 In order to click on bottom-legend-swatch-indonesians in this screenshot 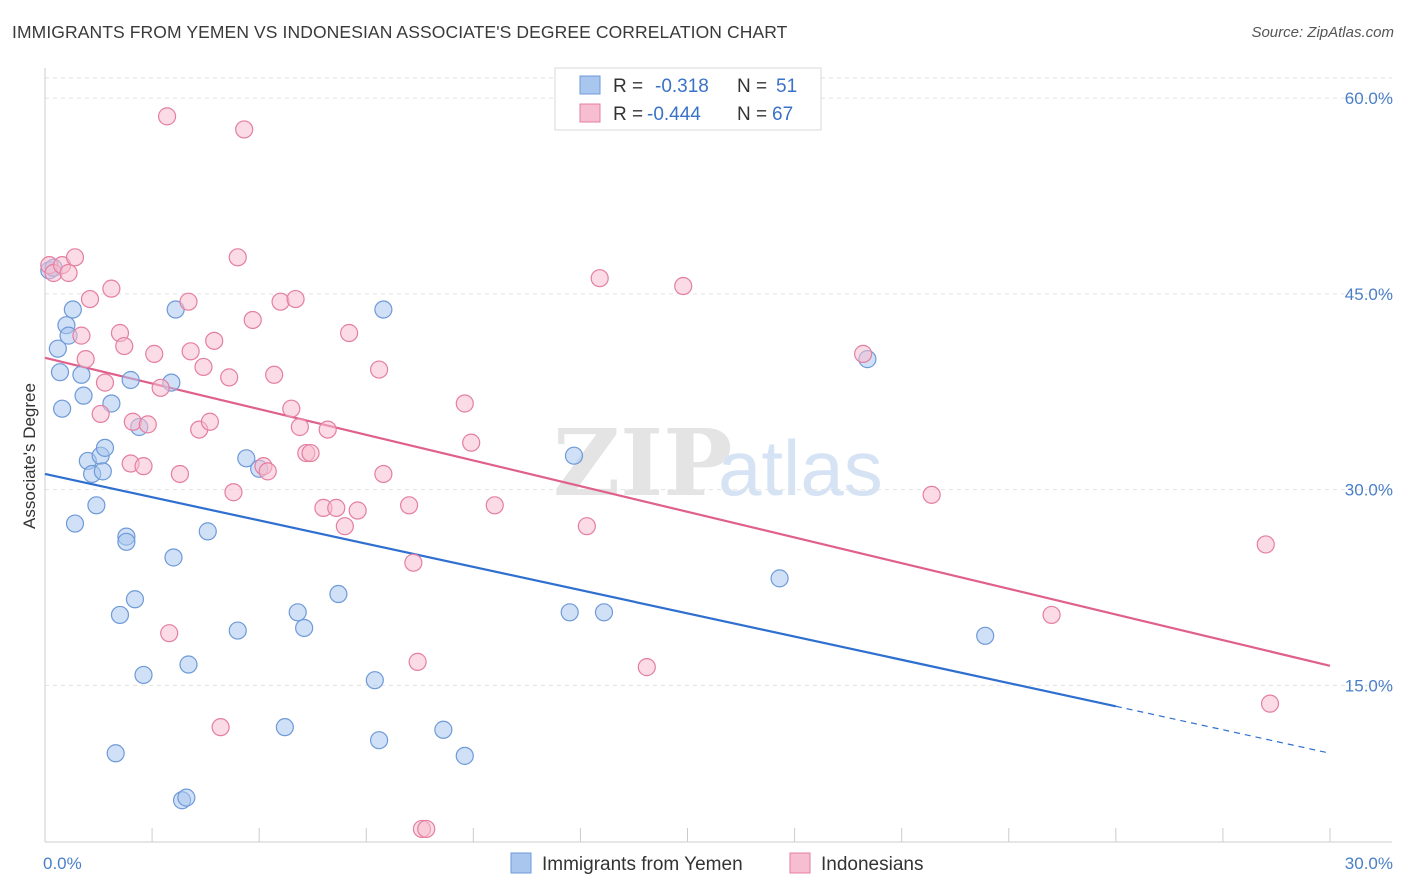, I will do `click(800, 863)`.